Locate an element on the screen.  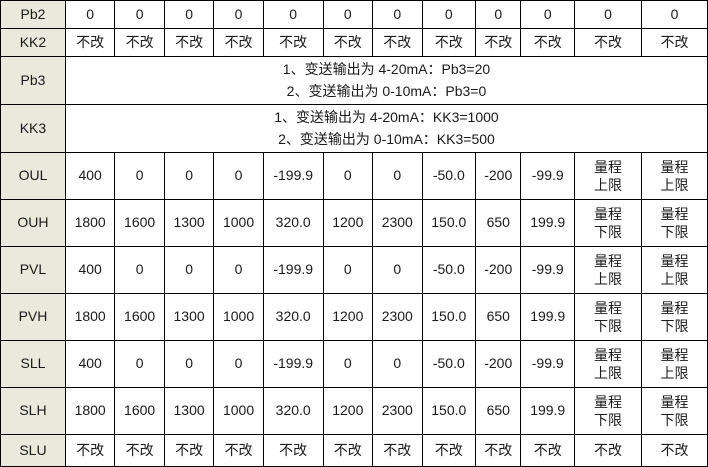
row-label-pvl: PVL is located at coordinates (33, 270).